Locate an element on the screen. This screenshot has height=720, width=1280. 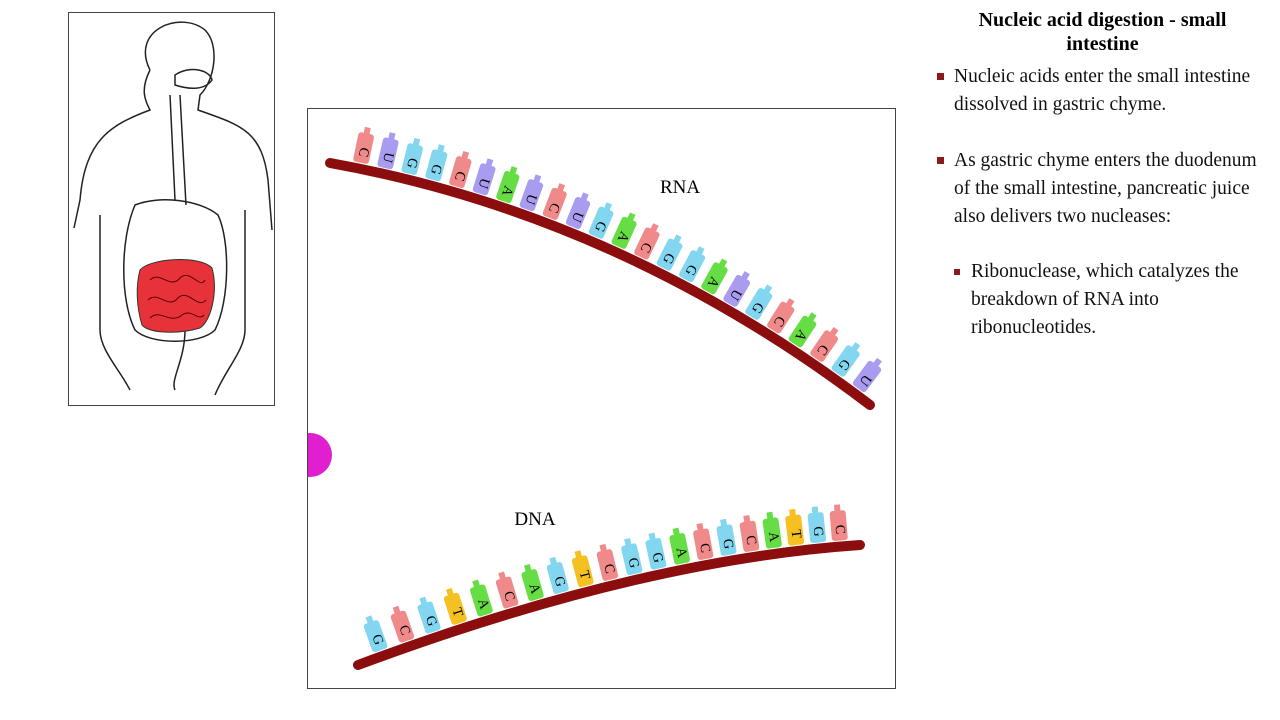
backbone is located at coordinates (609, 605).